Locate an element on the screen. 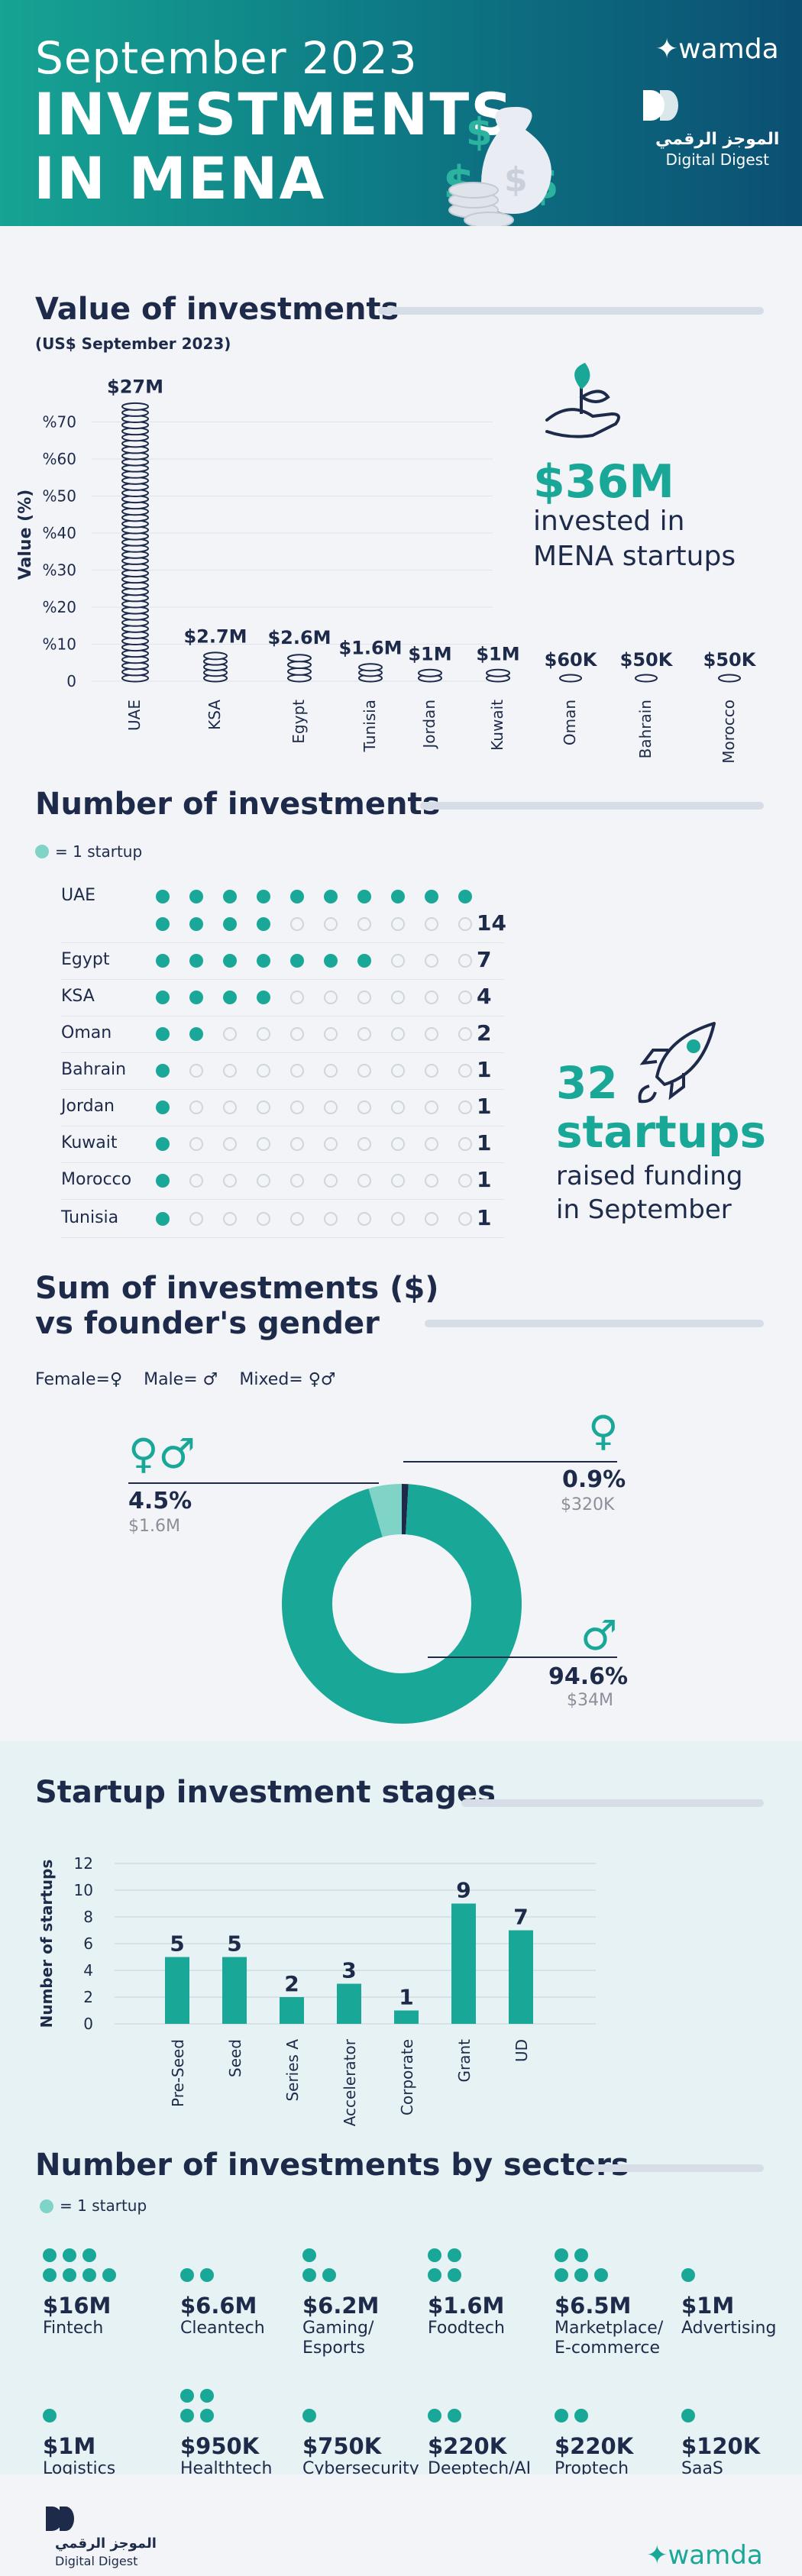  number-row-label: KSA is located at coordinates (78, 996).